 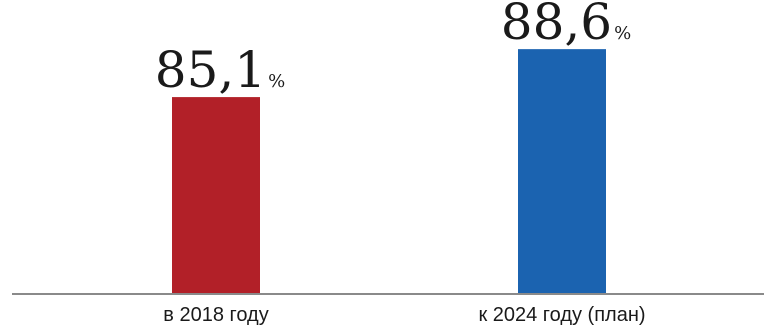 What do you see at coordinates (215, 315) in the screenshot?
I see `category-label-1: в 2018 году` at bounding box center [215, 315].